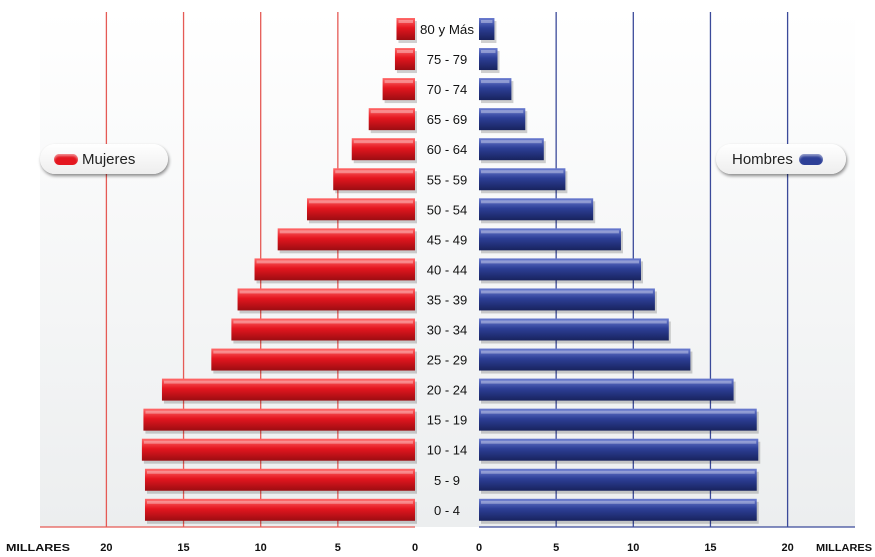  I want to click on x-tick-label-right: 15, so click(710, 548).